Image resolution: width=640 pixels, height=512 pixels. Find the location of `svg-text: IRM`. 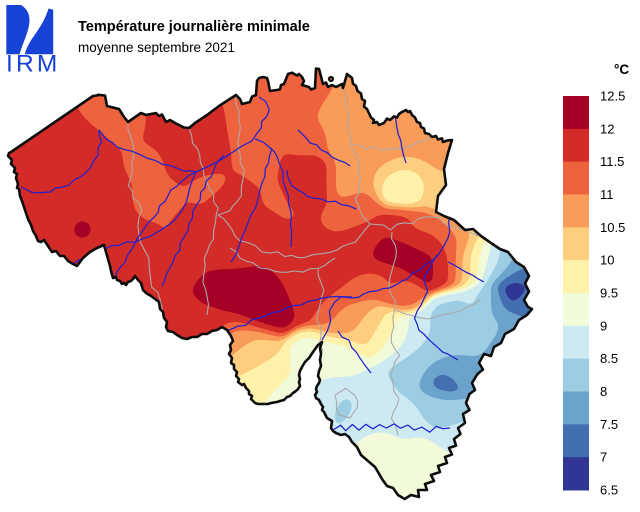

svg-text: IRM is located at coordinates (33, 64).